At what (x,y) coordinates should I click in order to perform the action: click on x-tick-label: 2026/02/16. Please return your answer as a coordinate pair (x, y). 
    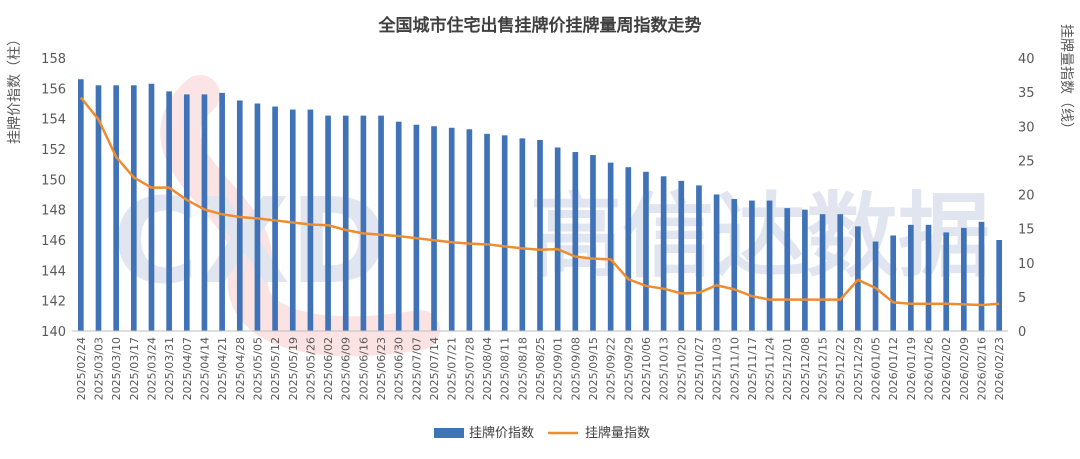
    Looking at the image, I should click on (982, 368).